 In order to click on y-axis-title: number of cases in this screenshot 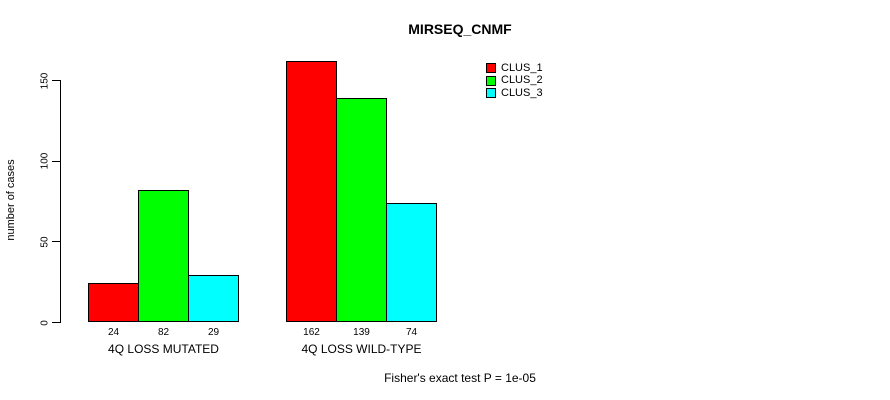, I will do `click(11, 200)`.